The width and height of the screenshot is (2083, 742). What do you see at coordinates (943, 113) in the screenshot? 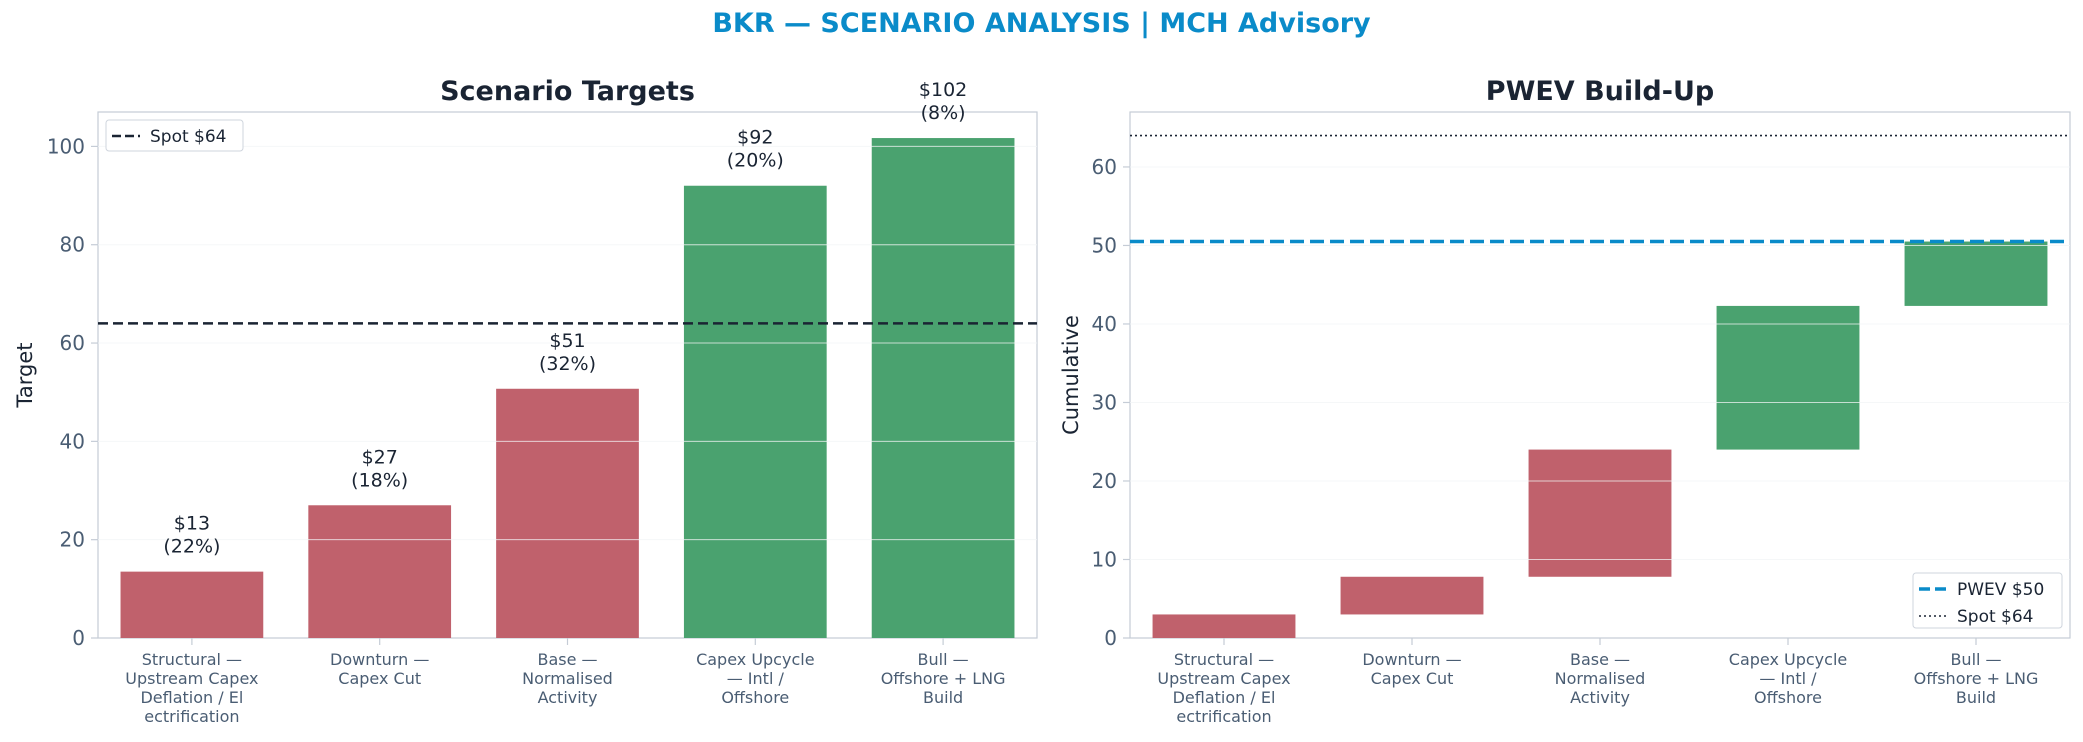
I see `data-label-line: (8%)` at bounding box center [943, 113].